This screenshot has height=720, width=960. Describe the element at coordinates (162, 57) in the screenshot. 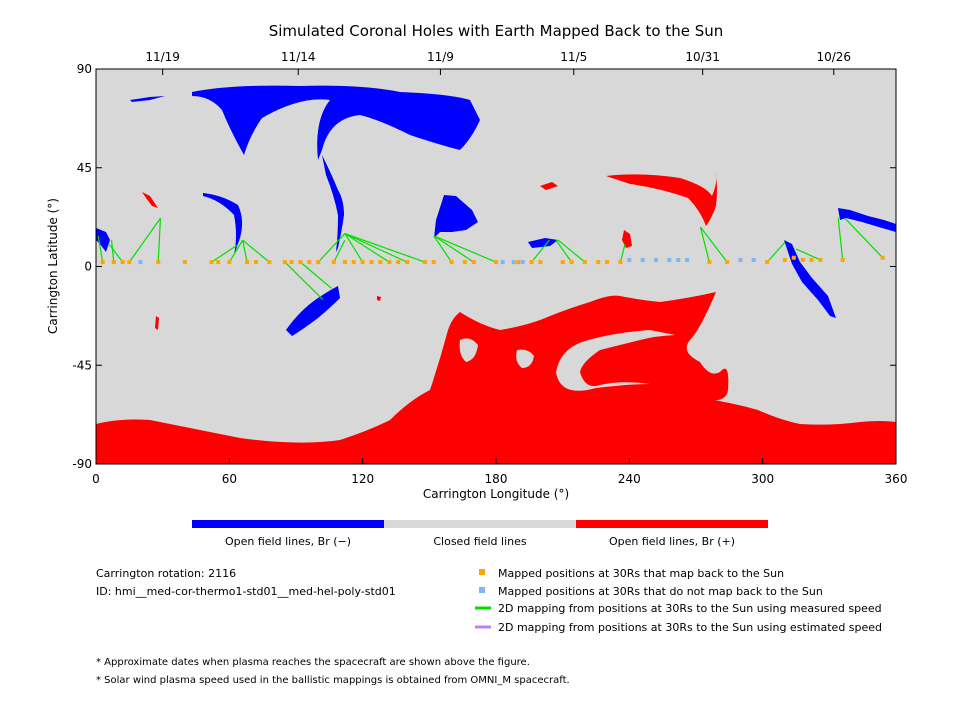

I see `date-tick-label: 11/19` at that location.